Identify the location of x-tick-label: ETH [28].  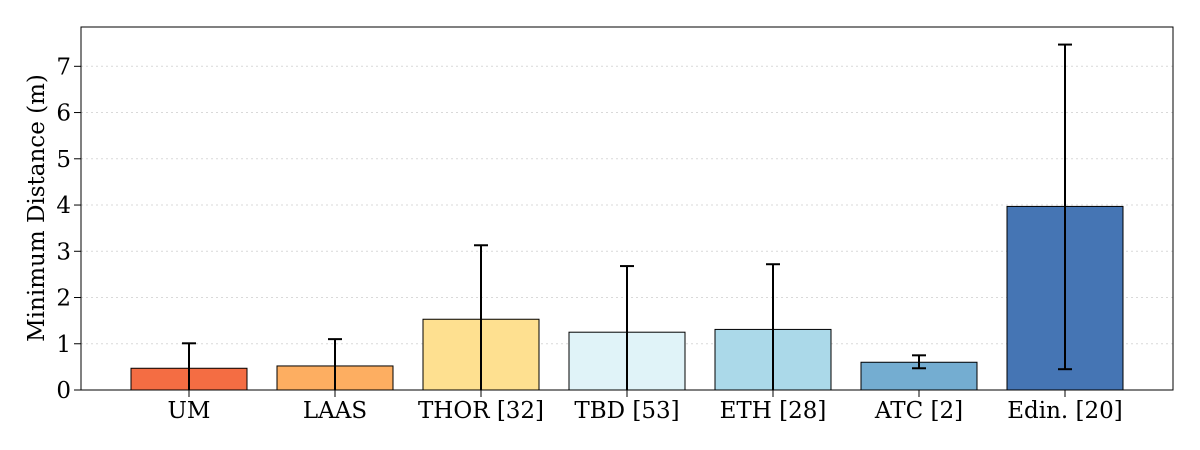
(773, 411).